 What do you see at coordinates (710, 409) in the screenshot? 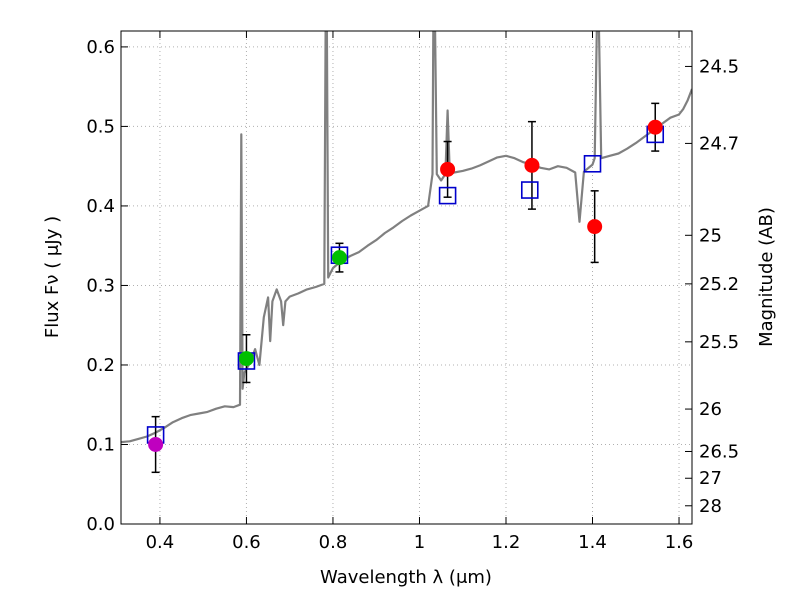
I see `y2-tick-label: 26` at bounding box center [710, 409].